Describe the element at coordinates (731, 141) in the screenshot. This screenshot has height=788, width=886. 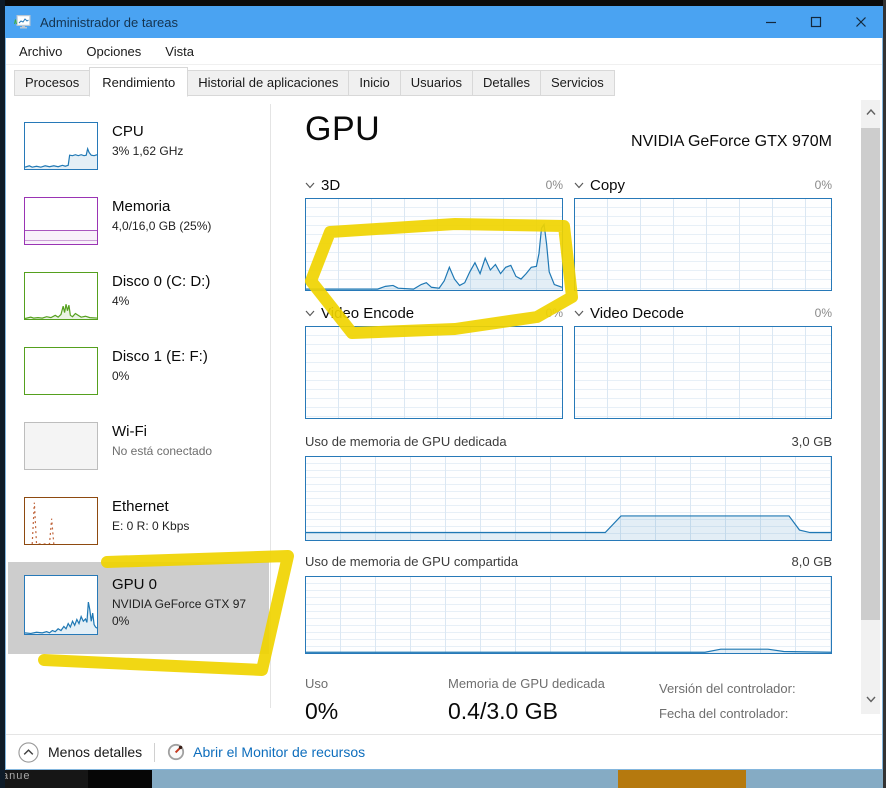
I see `gpu-device-name: NVIDIA GeForce GTX 970M` at that location.